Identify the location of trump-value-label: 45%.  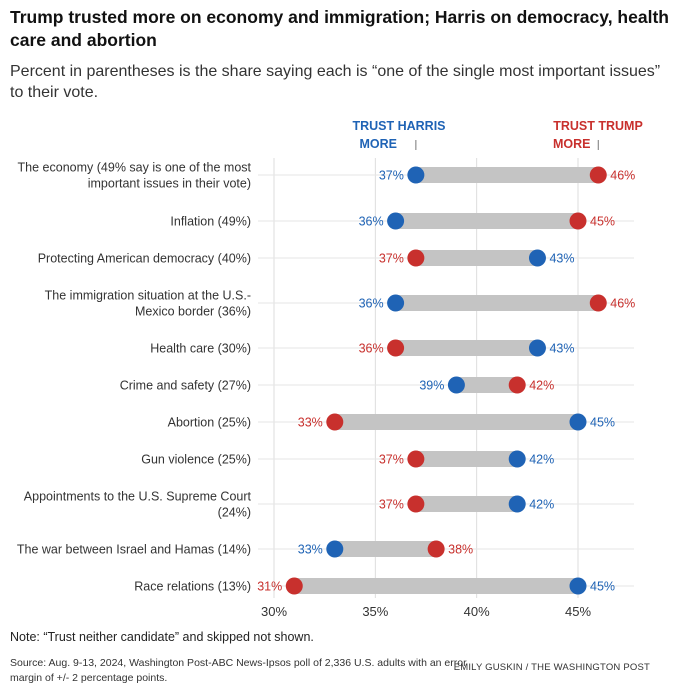
(602, 222).